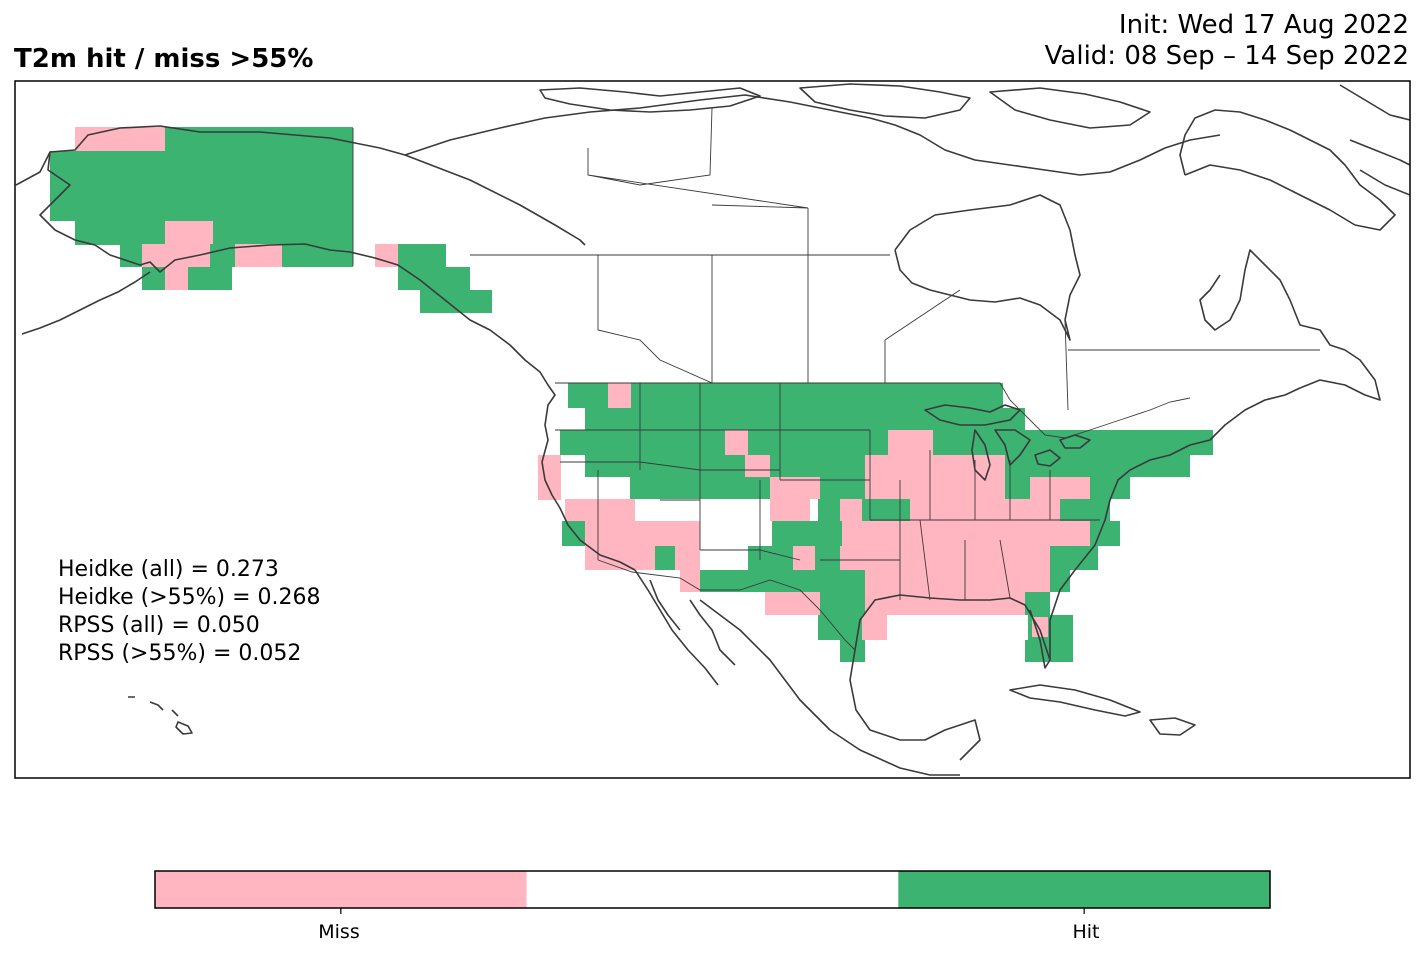 This screenshot has width=1425, height=958. Describe the element at coordinates (180, 653) in the screenshot. I see `rpss-55: RPSS (>55%) = 0.052` at that location.